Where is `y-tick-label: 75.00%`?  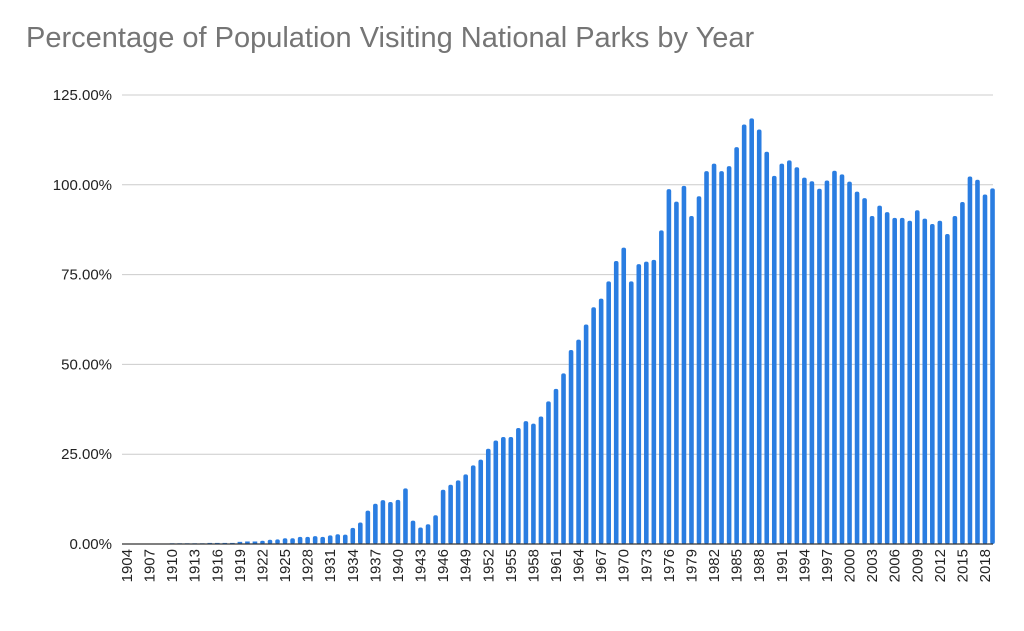
y-tick-label: 75.00% is located at coordinates (86, 275).